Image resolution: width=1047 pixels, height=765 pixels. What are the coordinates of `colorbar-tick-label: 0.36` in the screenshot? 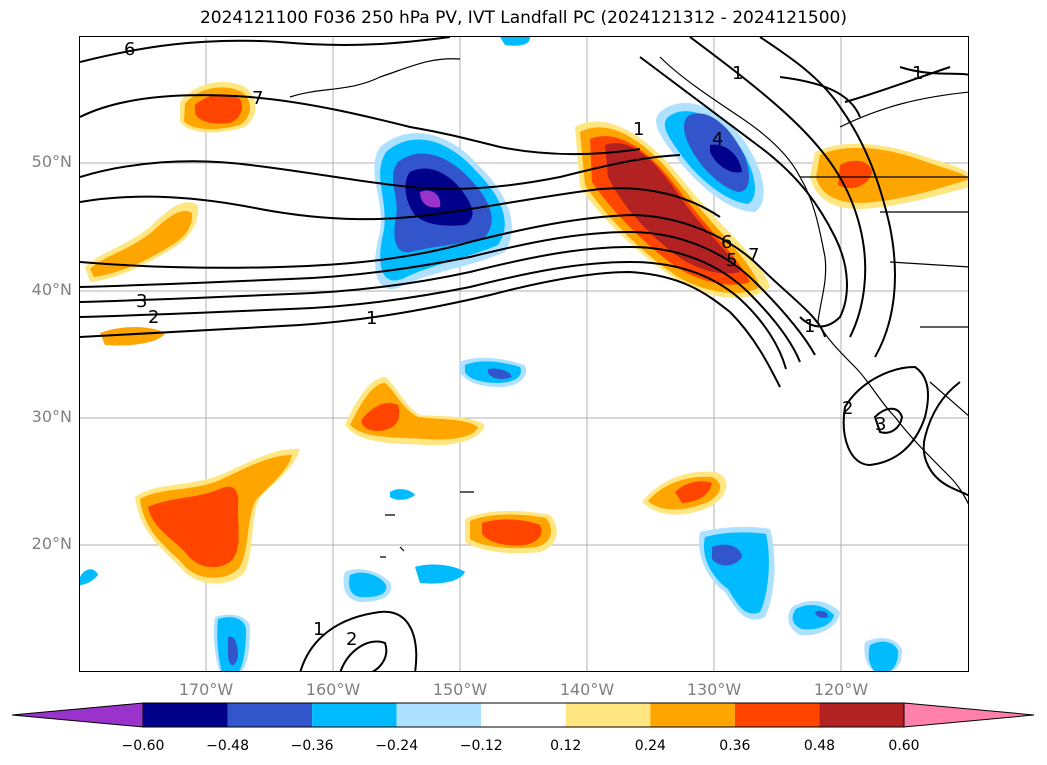 It's located at (735, 746).